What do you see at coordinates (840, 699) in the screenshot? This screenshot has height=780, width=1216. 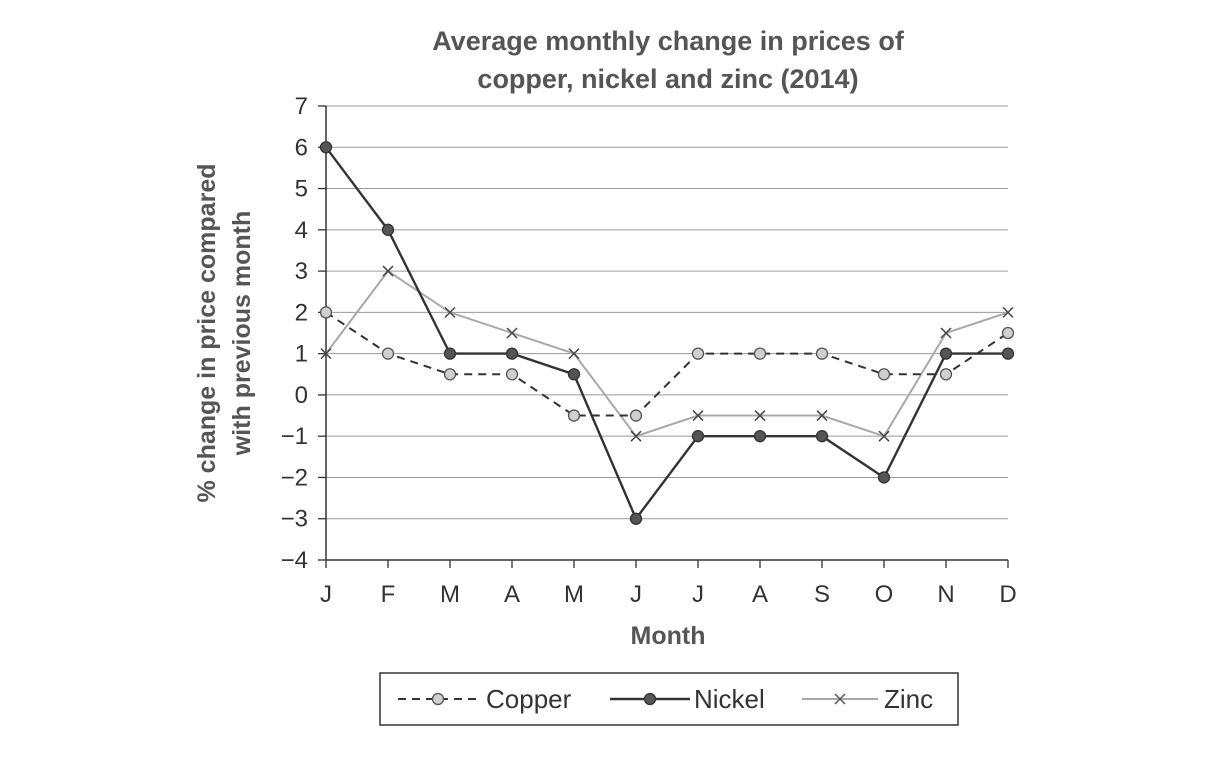 I see `legend-marker-zinc` at bounding box center [840, 699].